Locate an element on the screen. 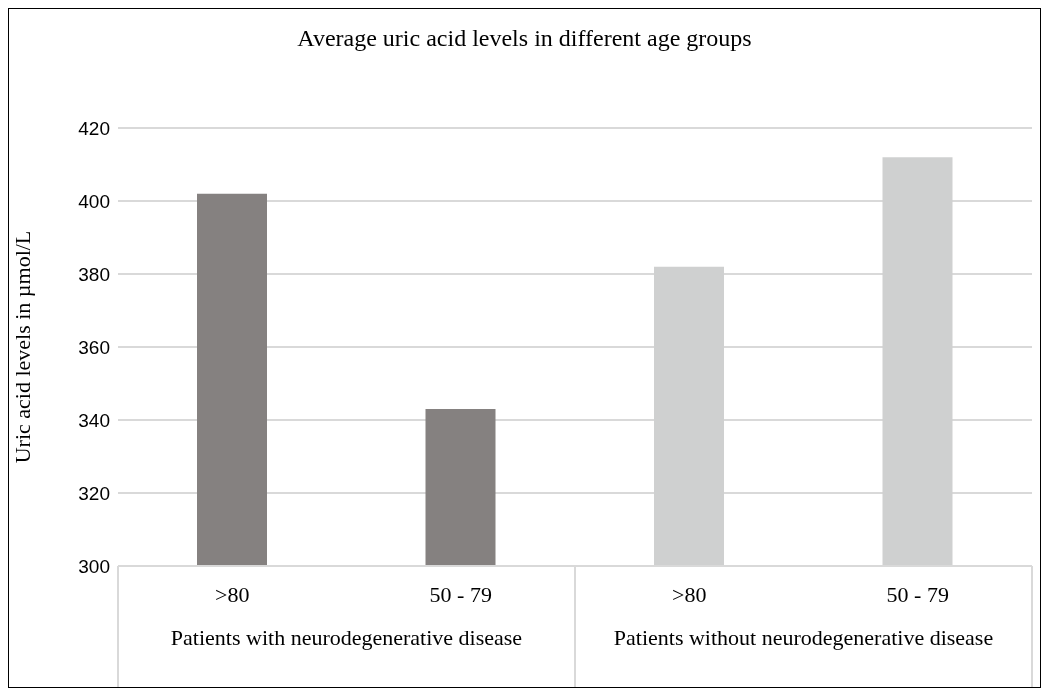  y-tick-label: 320 is located at coordinates (94, 493).